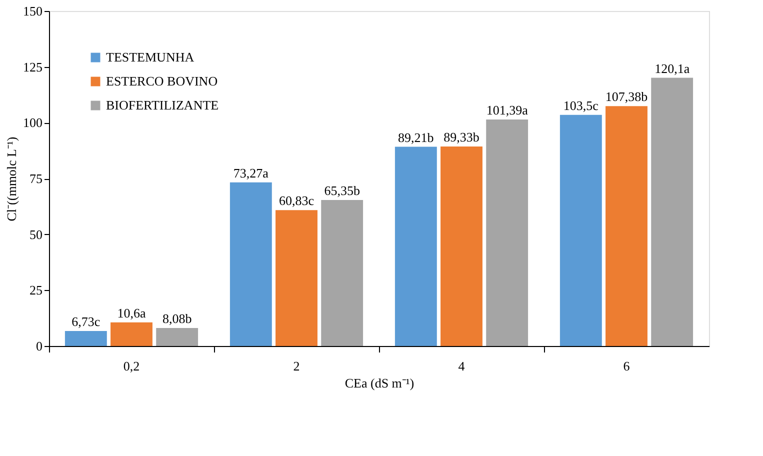  I want to click on x-tick-label: 2, so click(296, 366).